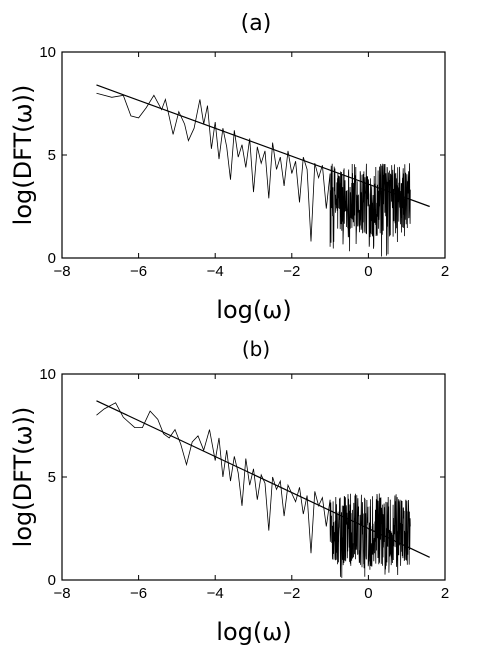  Describe the element at coordinates (445, 593) in the screenshot. I see `panel-b-xtick-label: 2` at that location.